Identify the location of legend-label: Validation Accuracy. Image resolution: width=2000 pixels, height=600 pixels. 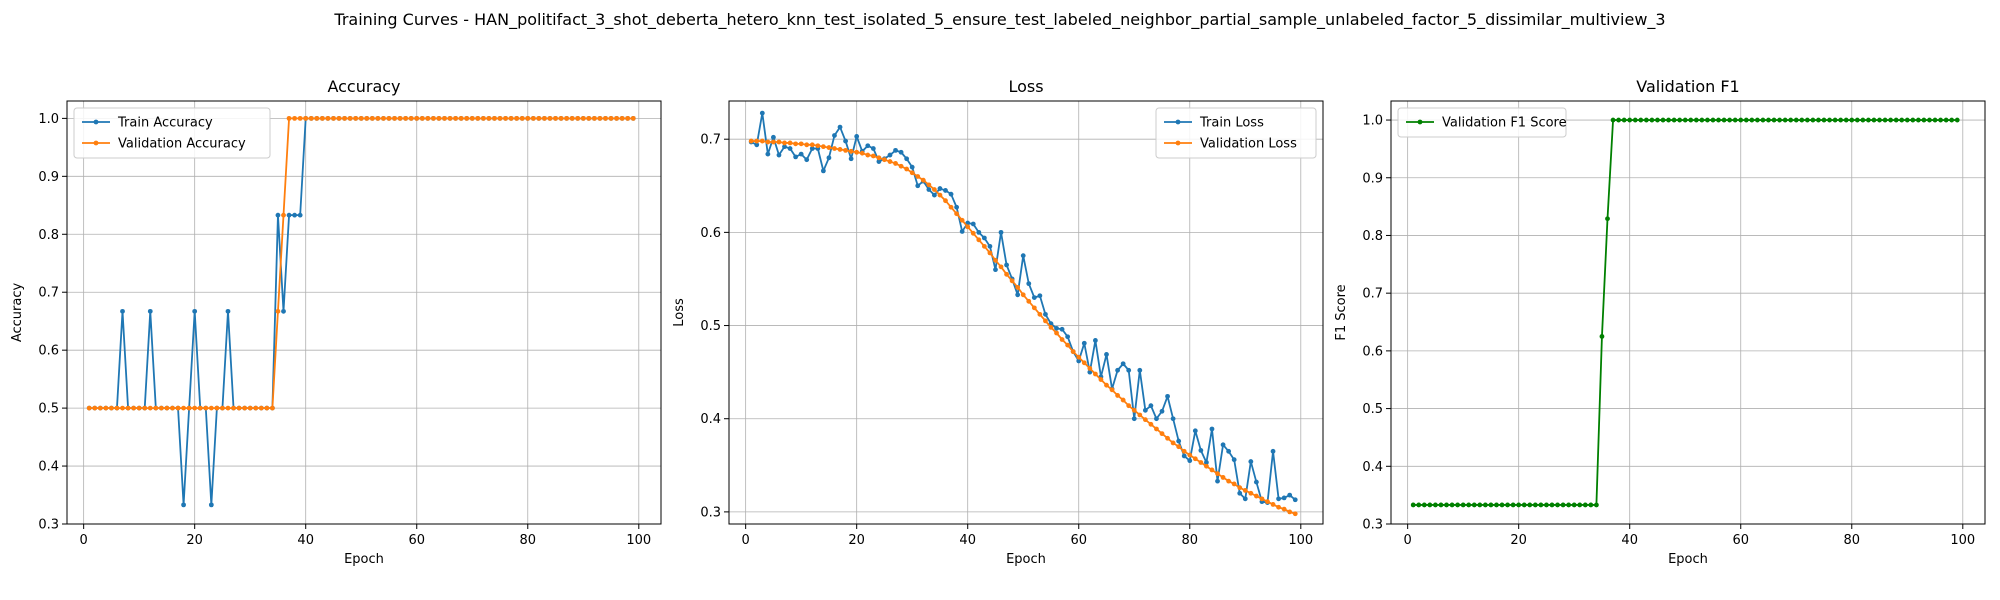
(182, 144).